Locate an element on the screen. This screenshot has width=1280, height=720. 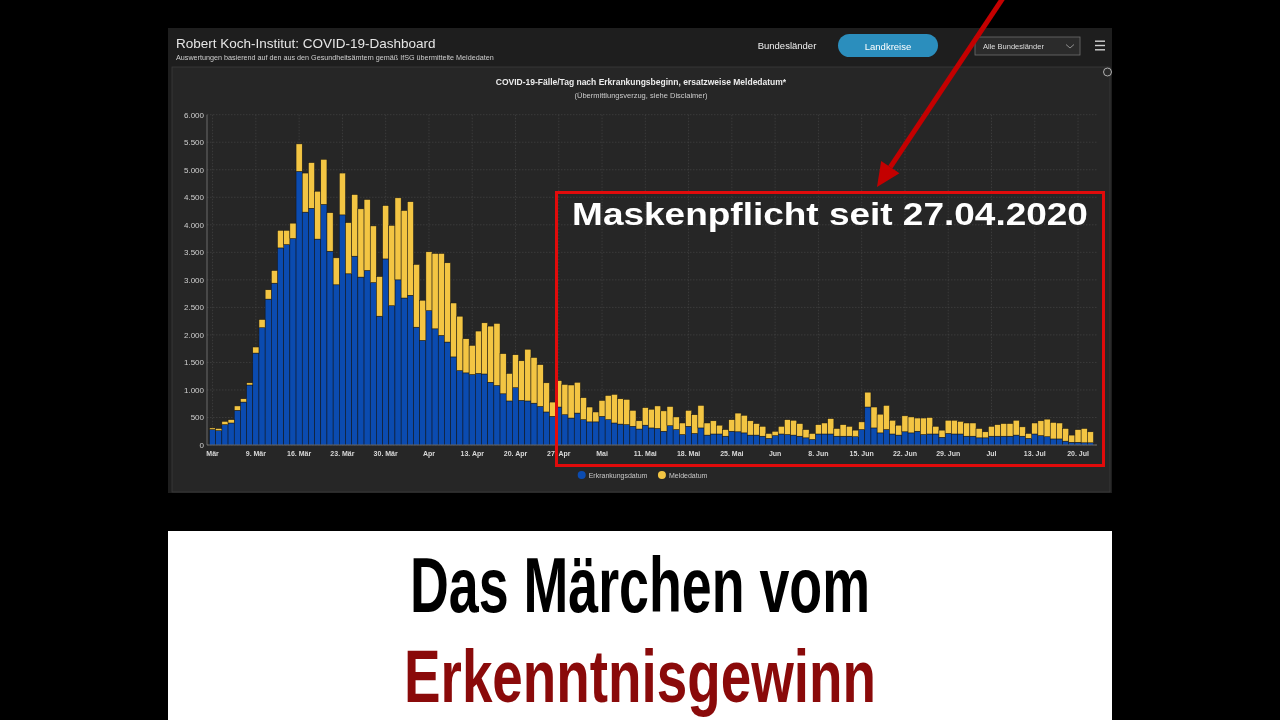
annotation: Maskenpflicht seit 27.04.2020 is located at coordinates (830, 214).